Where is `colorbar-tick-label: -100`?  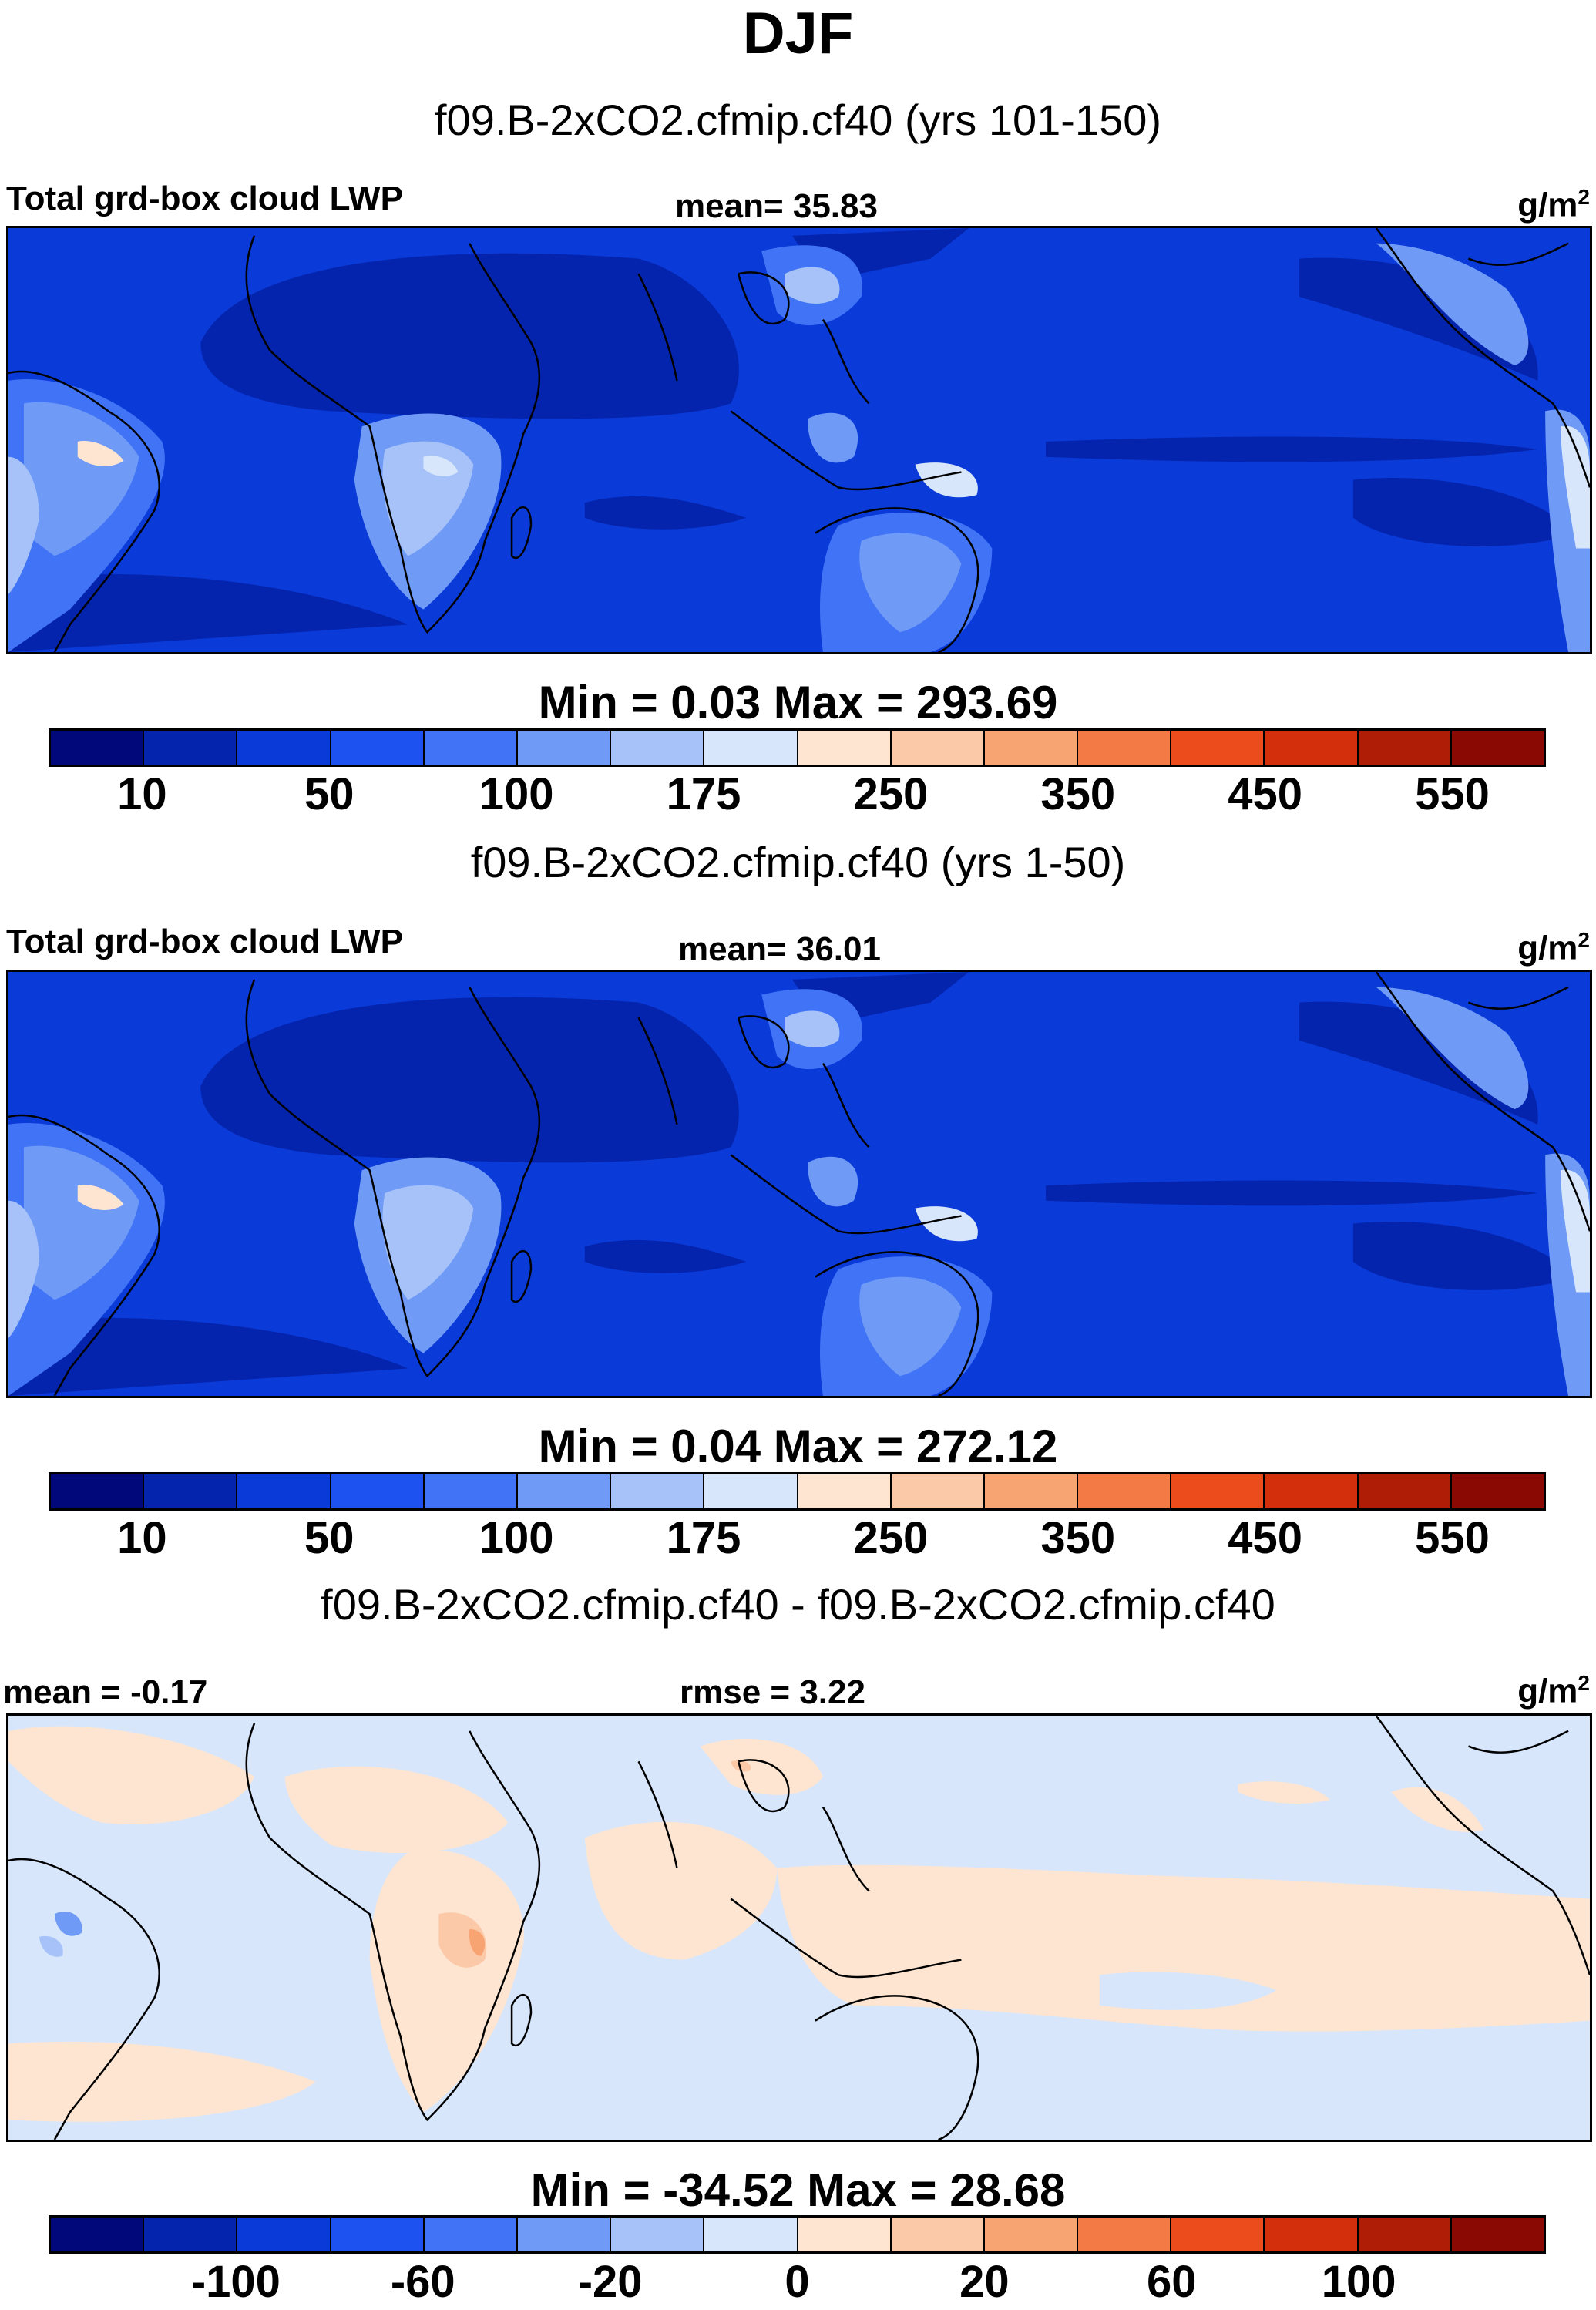 colorbar-tick-label: -100 is located at coordinates (236, 2282).